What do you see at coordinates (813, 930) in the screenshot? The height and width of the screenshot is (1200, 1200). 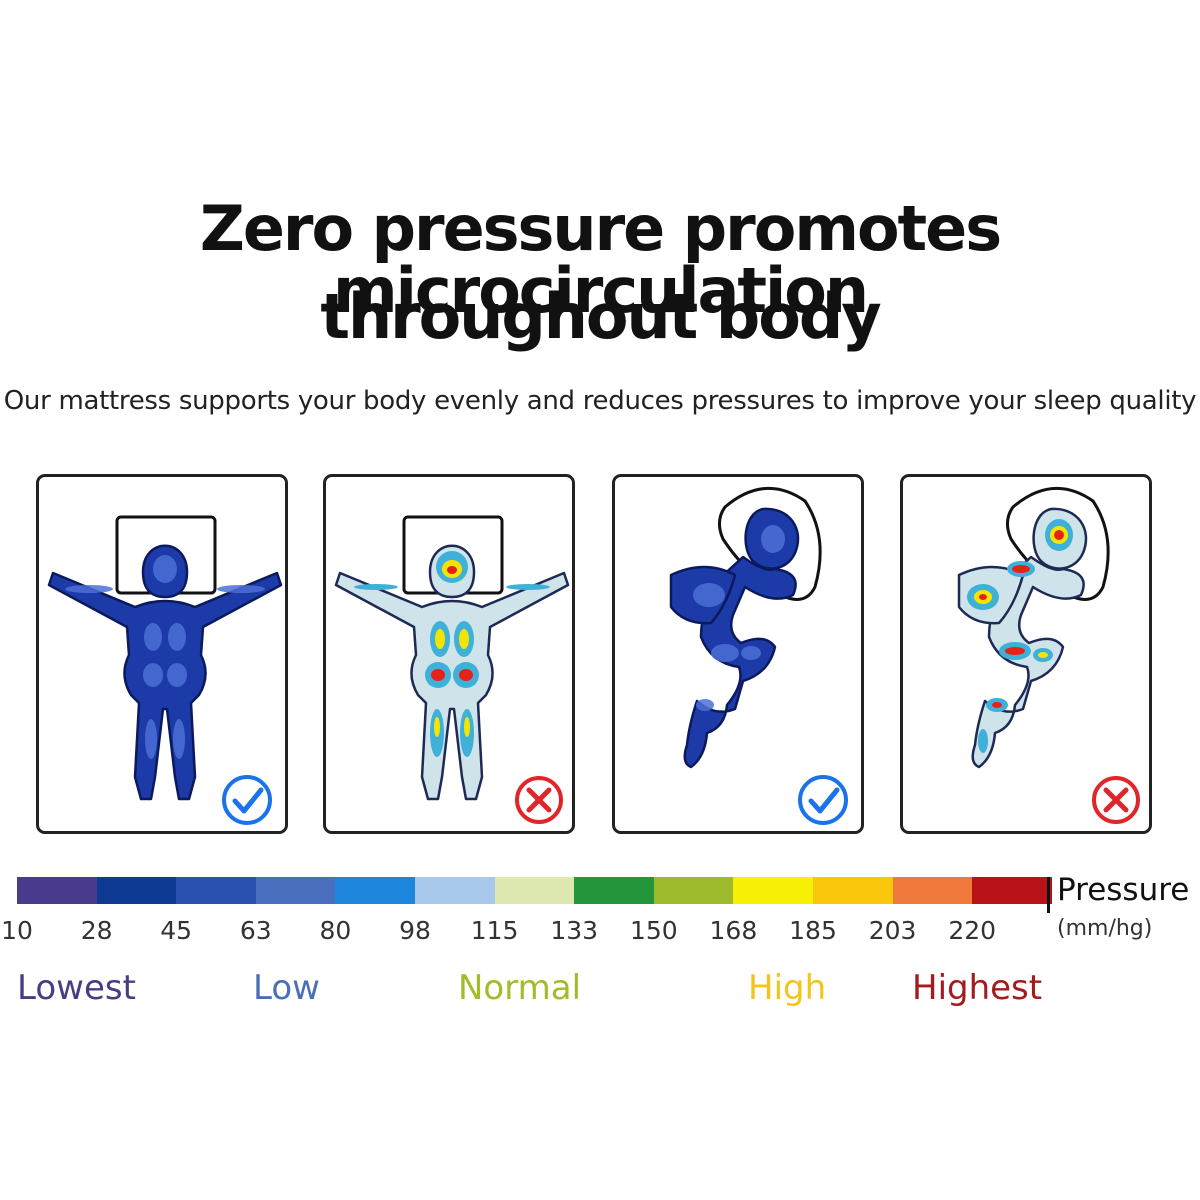 I see `scale-tick-185: 185` at bounding box center [813, 930].